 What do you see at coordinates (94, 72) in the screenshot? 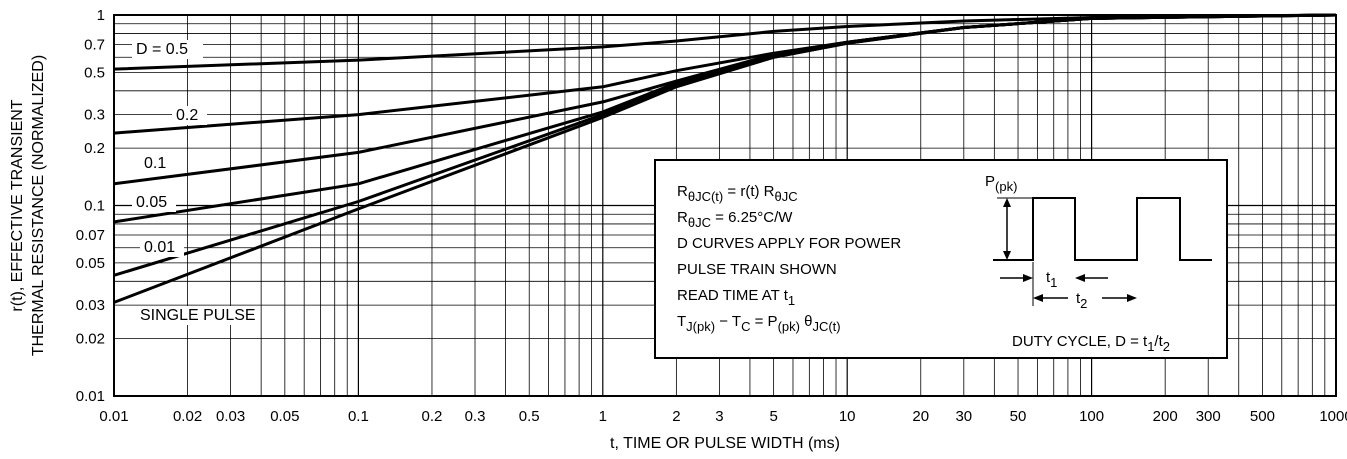
I see `y-tick-label: 0.5` at bounding box center [94, 72].